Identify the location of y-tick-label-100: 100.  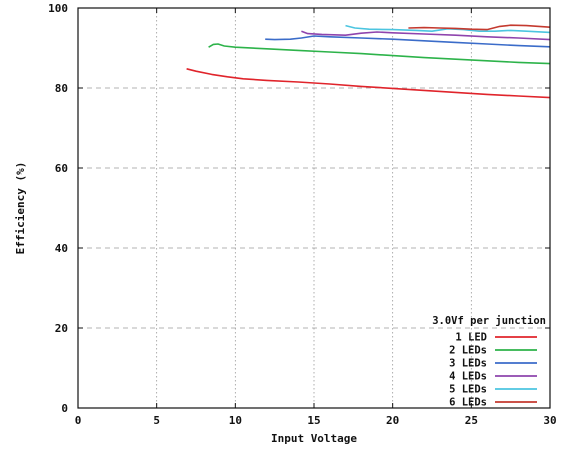
(58, 8).